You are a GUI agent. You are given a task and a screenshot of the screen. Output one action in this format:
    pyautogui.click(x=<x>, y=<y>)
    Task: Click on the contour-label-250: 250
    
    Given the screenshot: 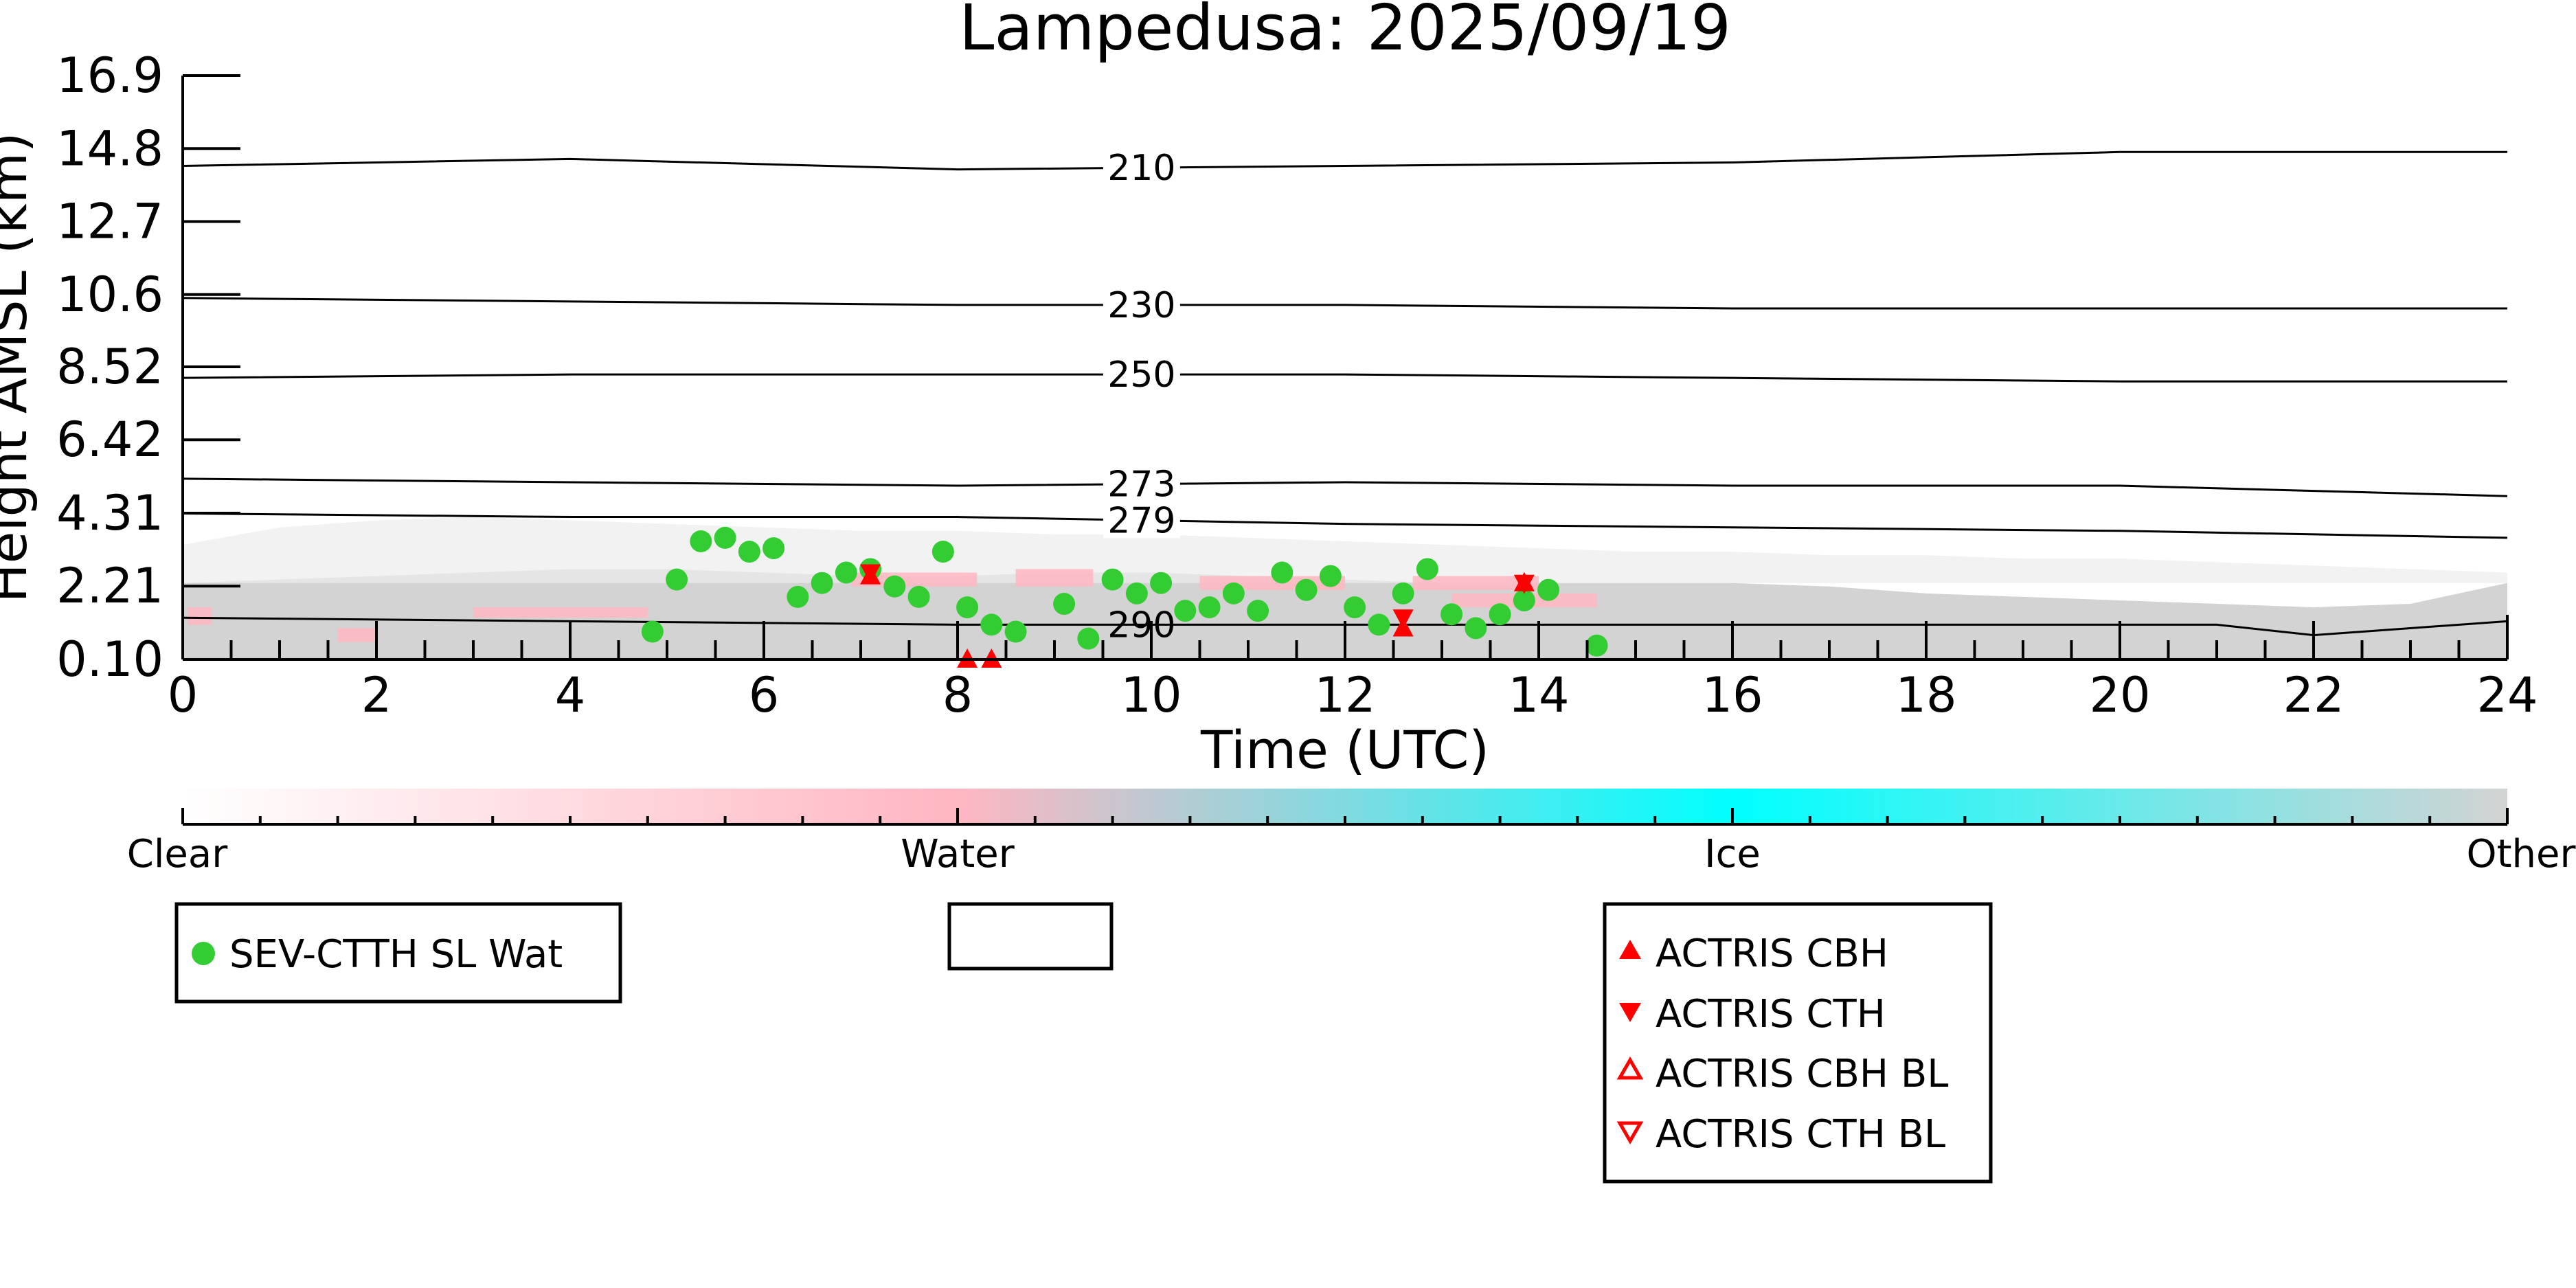 What is the action you would take?
    pyautogui.click(x=1141, y=375)
    